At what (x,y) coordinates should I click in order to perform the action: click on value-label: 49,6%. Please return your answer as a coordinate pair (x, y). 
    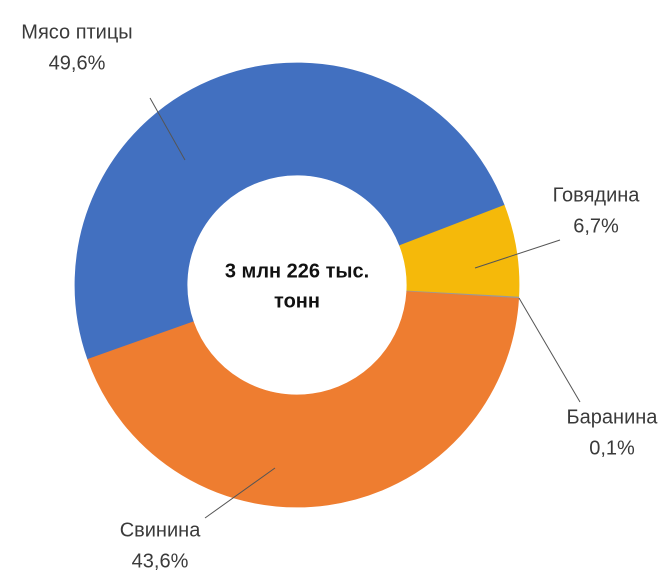
    Looking at the image, I should click on (77, 63).